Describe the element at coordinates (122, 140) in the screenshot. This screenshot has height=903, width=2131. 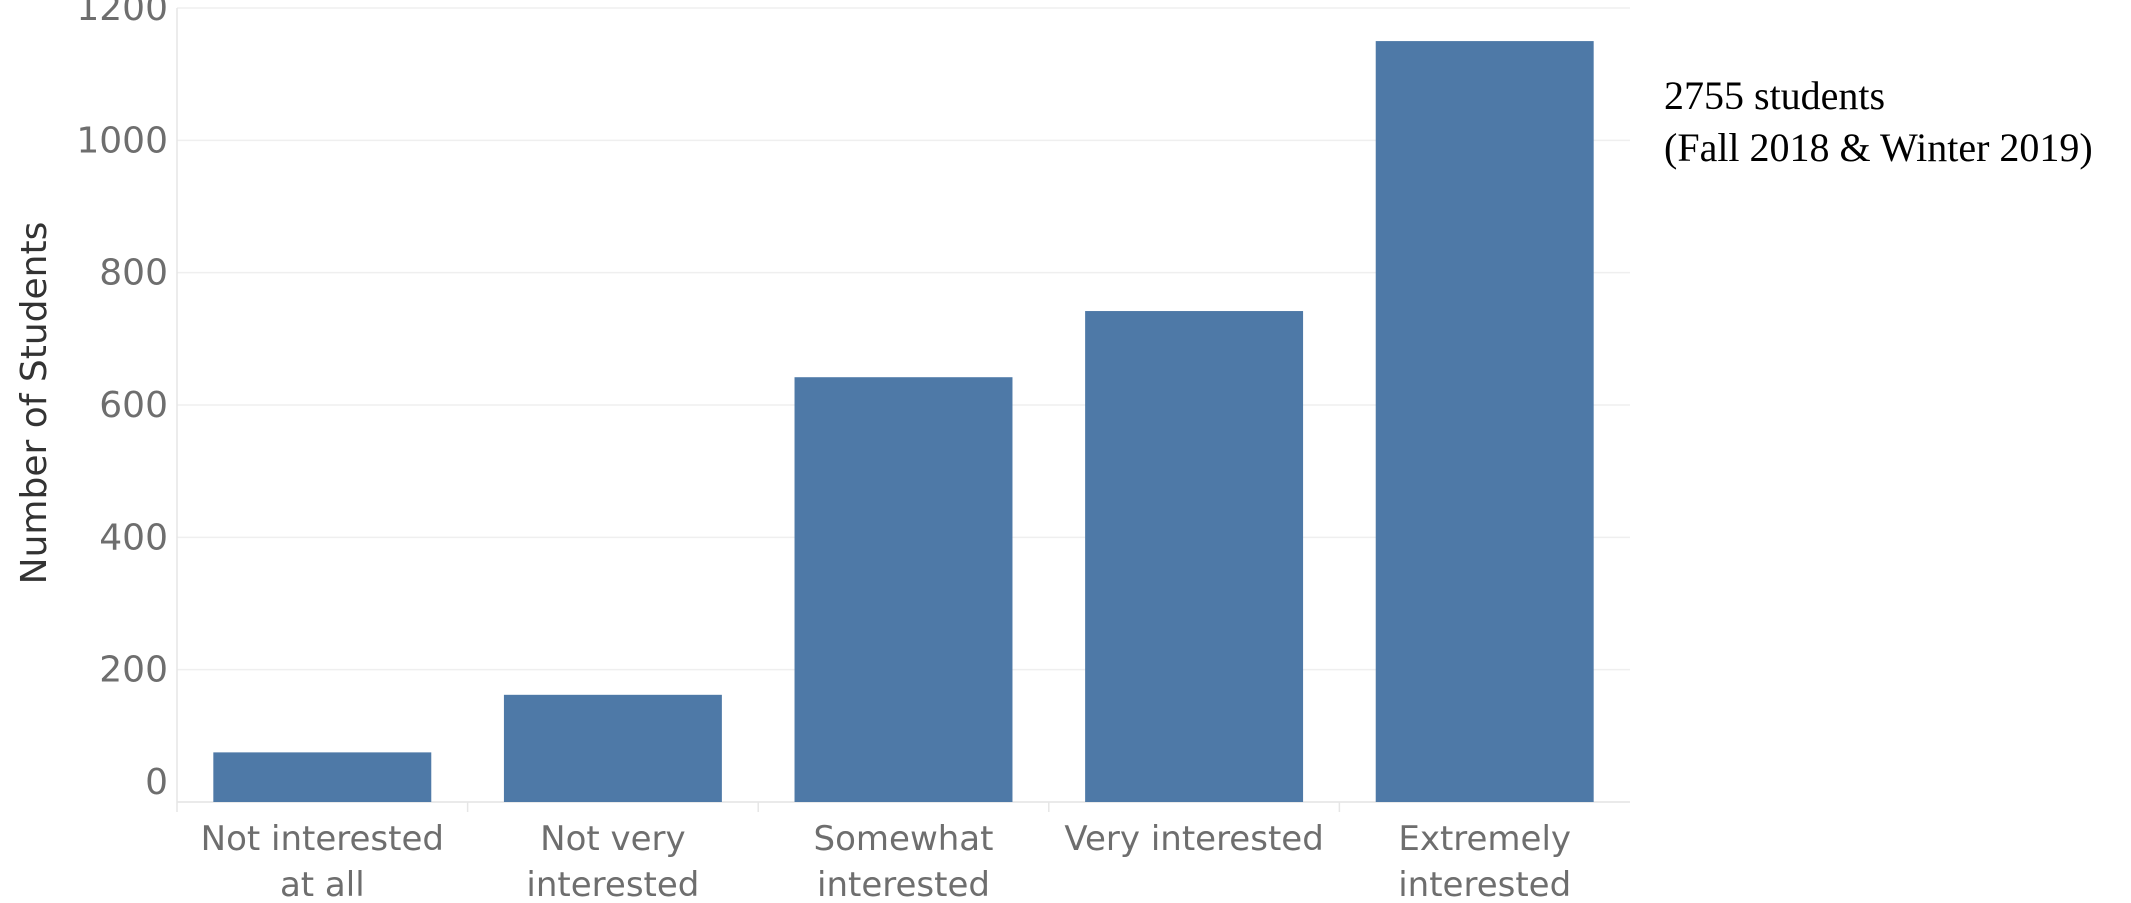
I see `y-tick-label: 1000` at that location.